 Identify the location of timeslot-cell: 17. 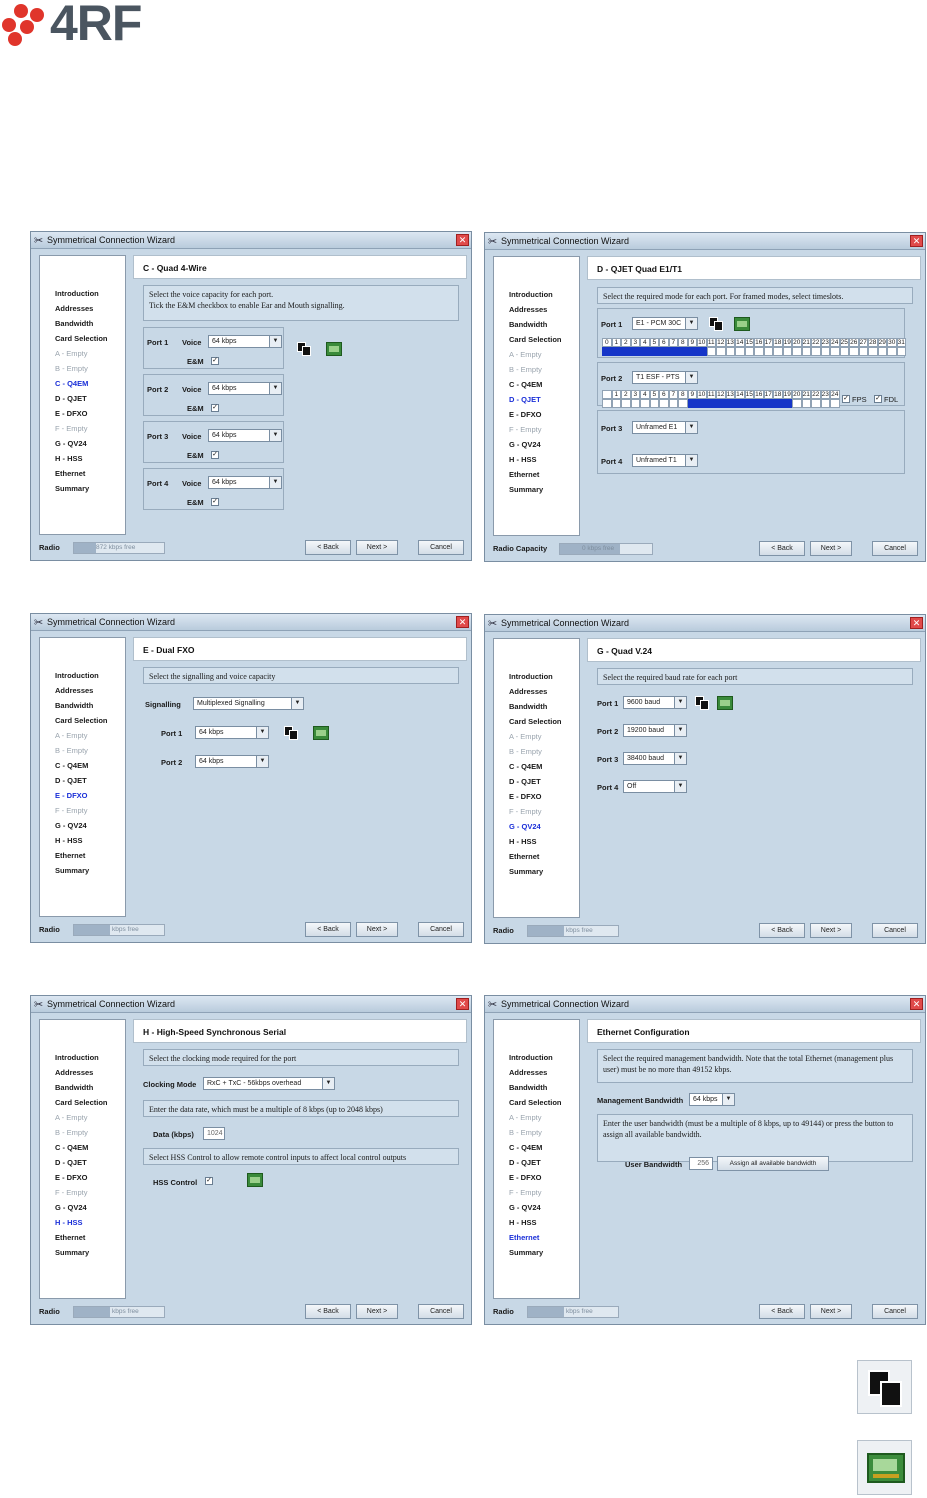
(768, 394).